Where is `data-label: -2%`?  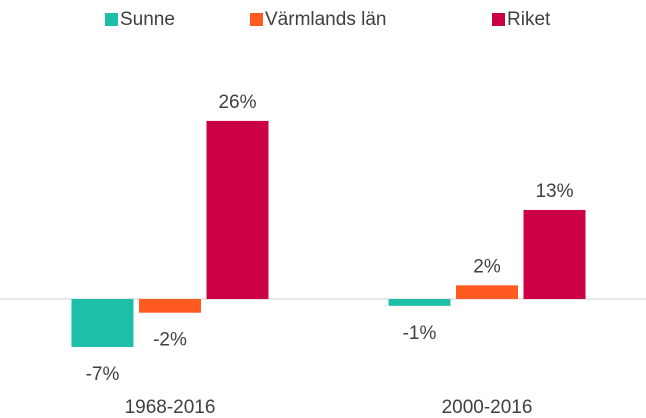
data-label: -2% is located at coordinates (170, 340).